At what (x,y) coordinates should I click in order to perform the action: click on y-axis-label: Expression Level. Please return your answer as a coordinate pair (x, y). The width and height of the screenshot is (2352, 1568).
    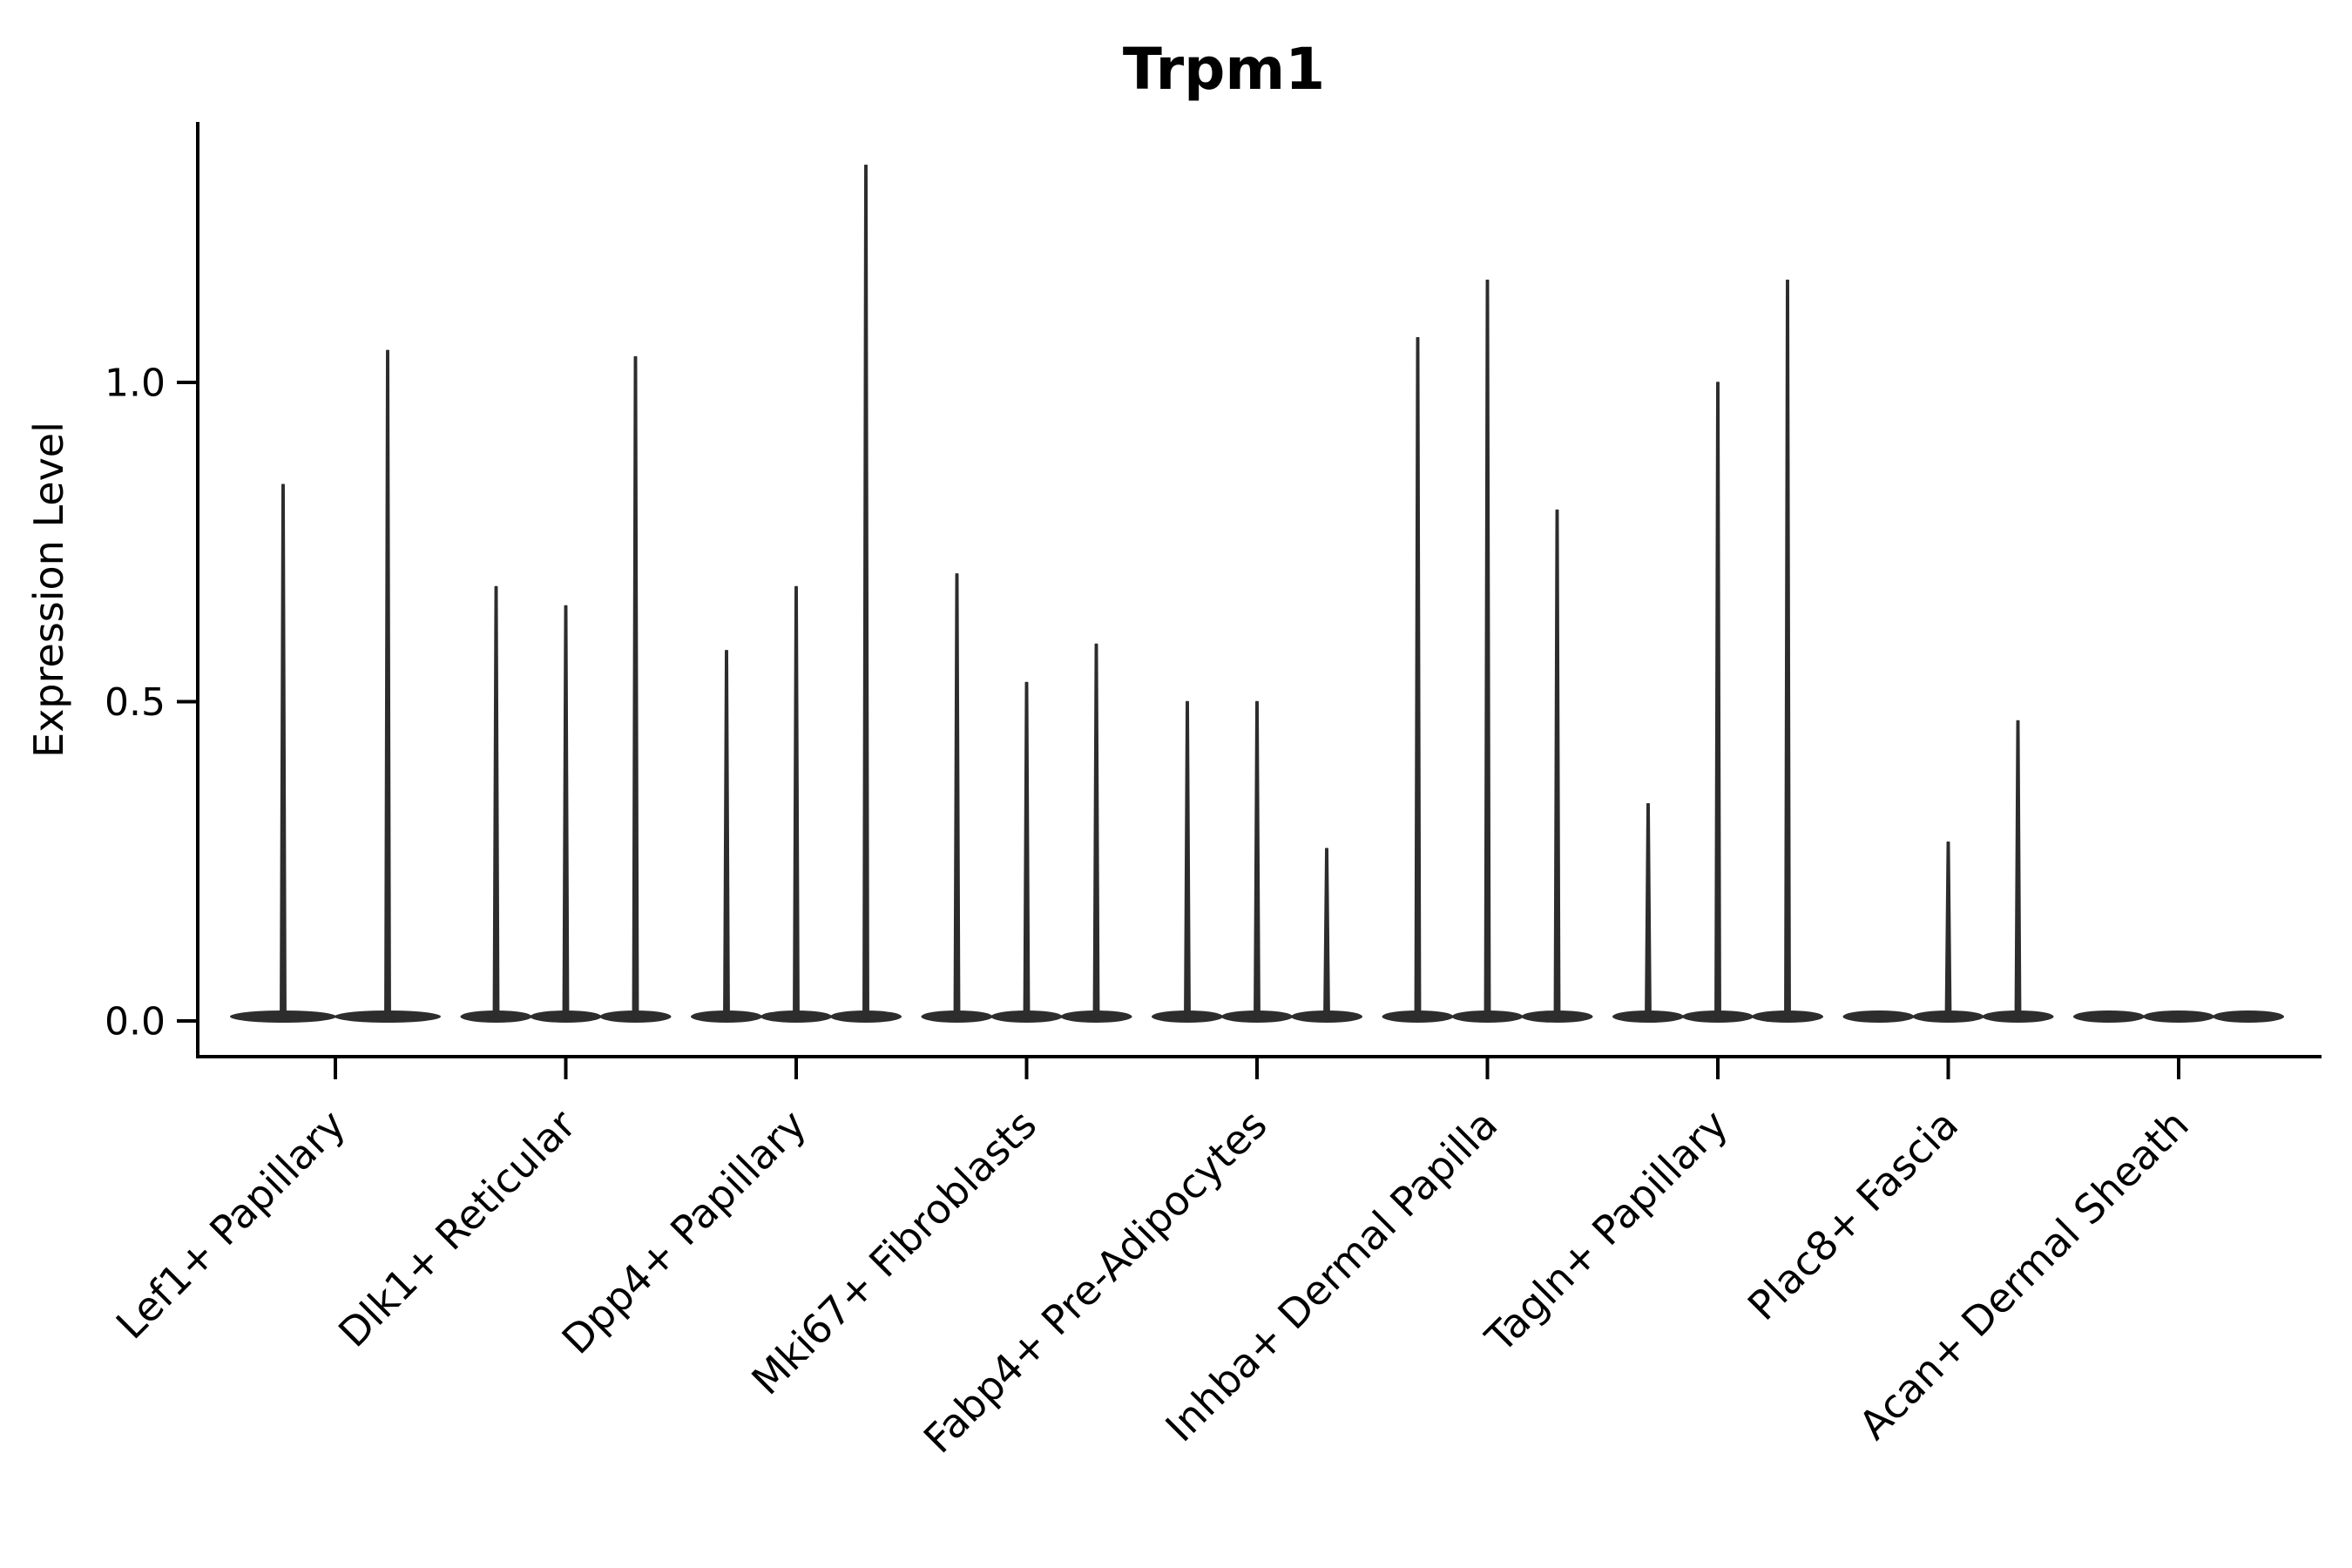
    Looking at the image, I should click on (48, 590).